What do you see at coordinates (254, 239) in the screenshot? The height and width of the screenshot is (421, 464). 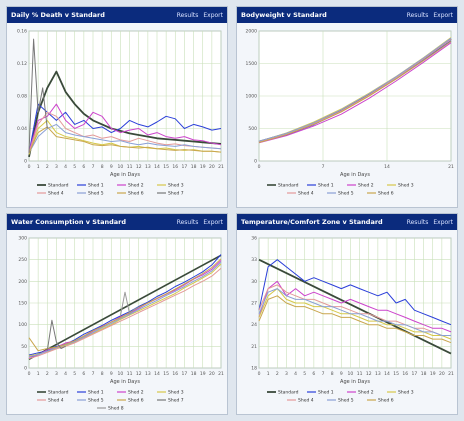 I see `y-tick-label: 36` at bounding box center [254, 239].